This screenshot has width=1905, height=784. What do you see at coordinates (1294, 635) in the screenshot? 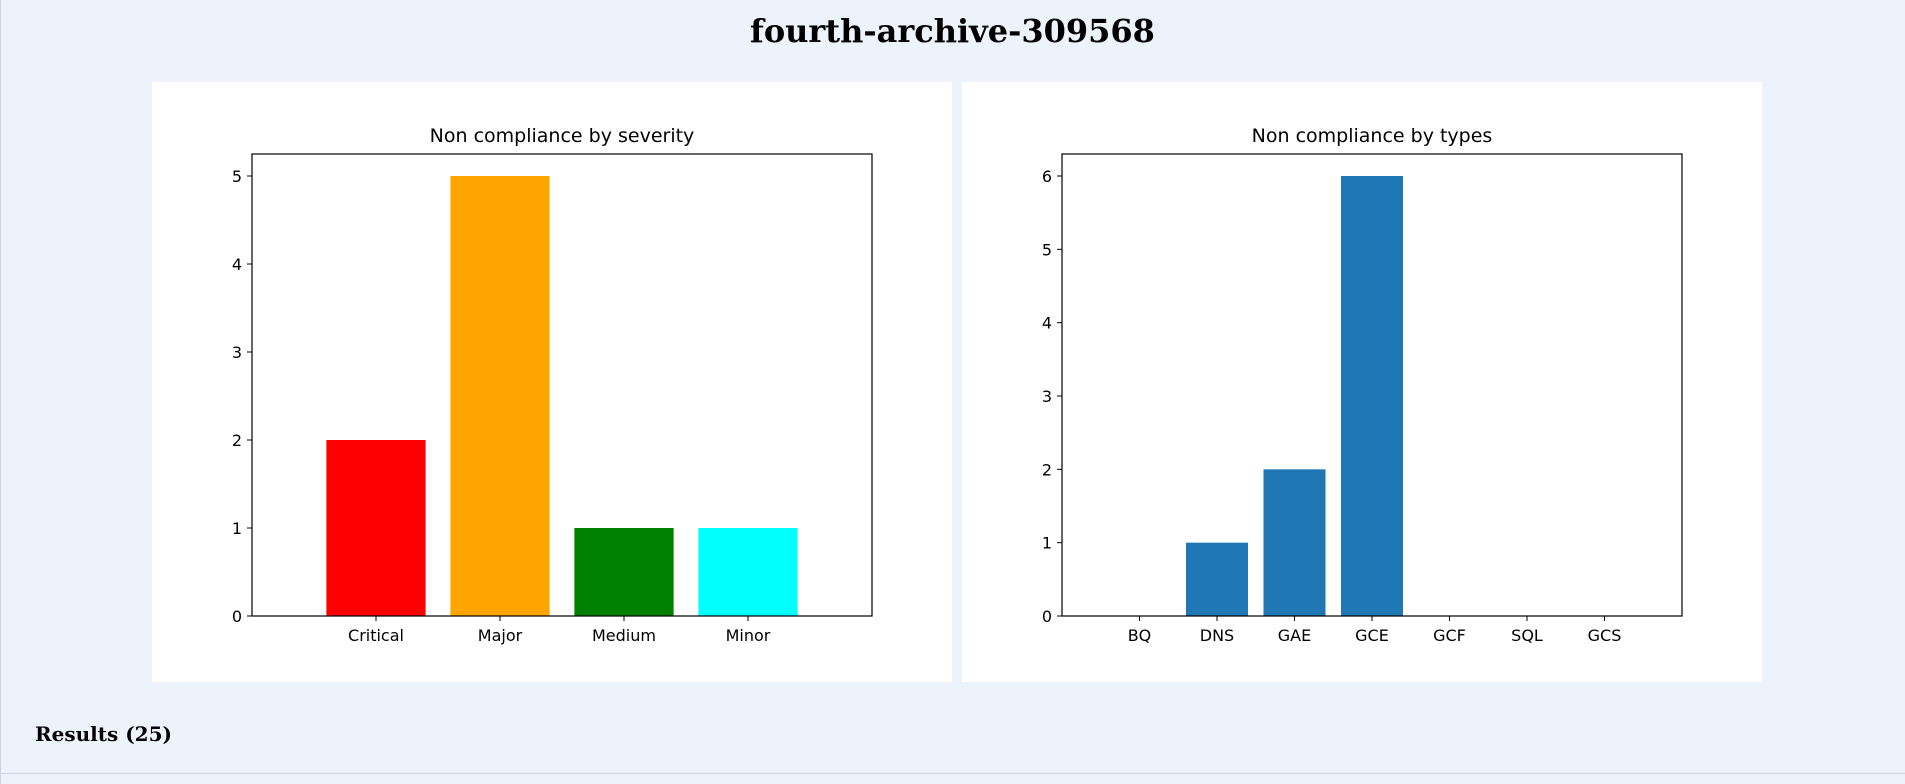
I see `x-tick-label-gae: GAE` at bounding box center [1294, 635].